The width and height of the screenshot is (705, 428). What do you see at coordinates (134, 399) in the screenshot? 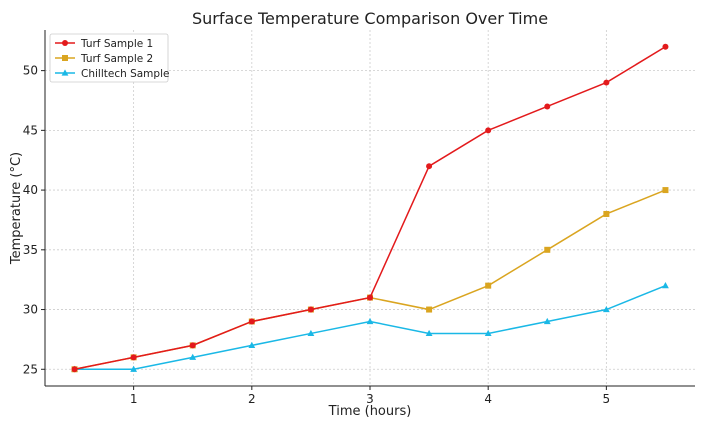
I see `x-tick-label: 1` at bounding box center [134, 399].